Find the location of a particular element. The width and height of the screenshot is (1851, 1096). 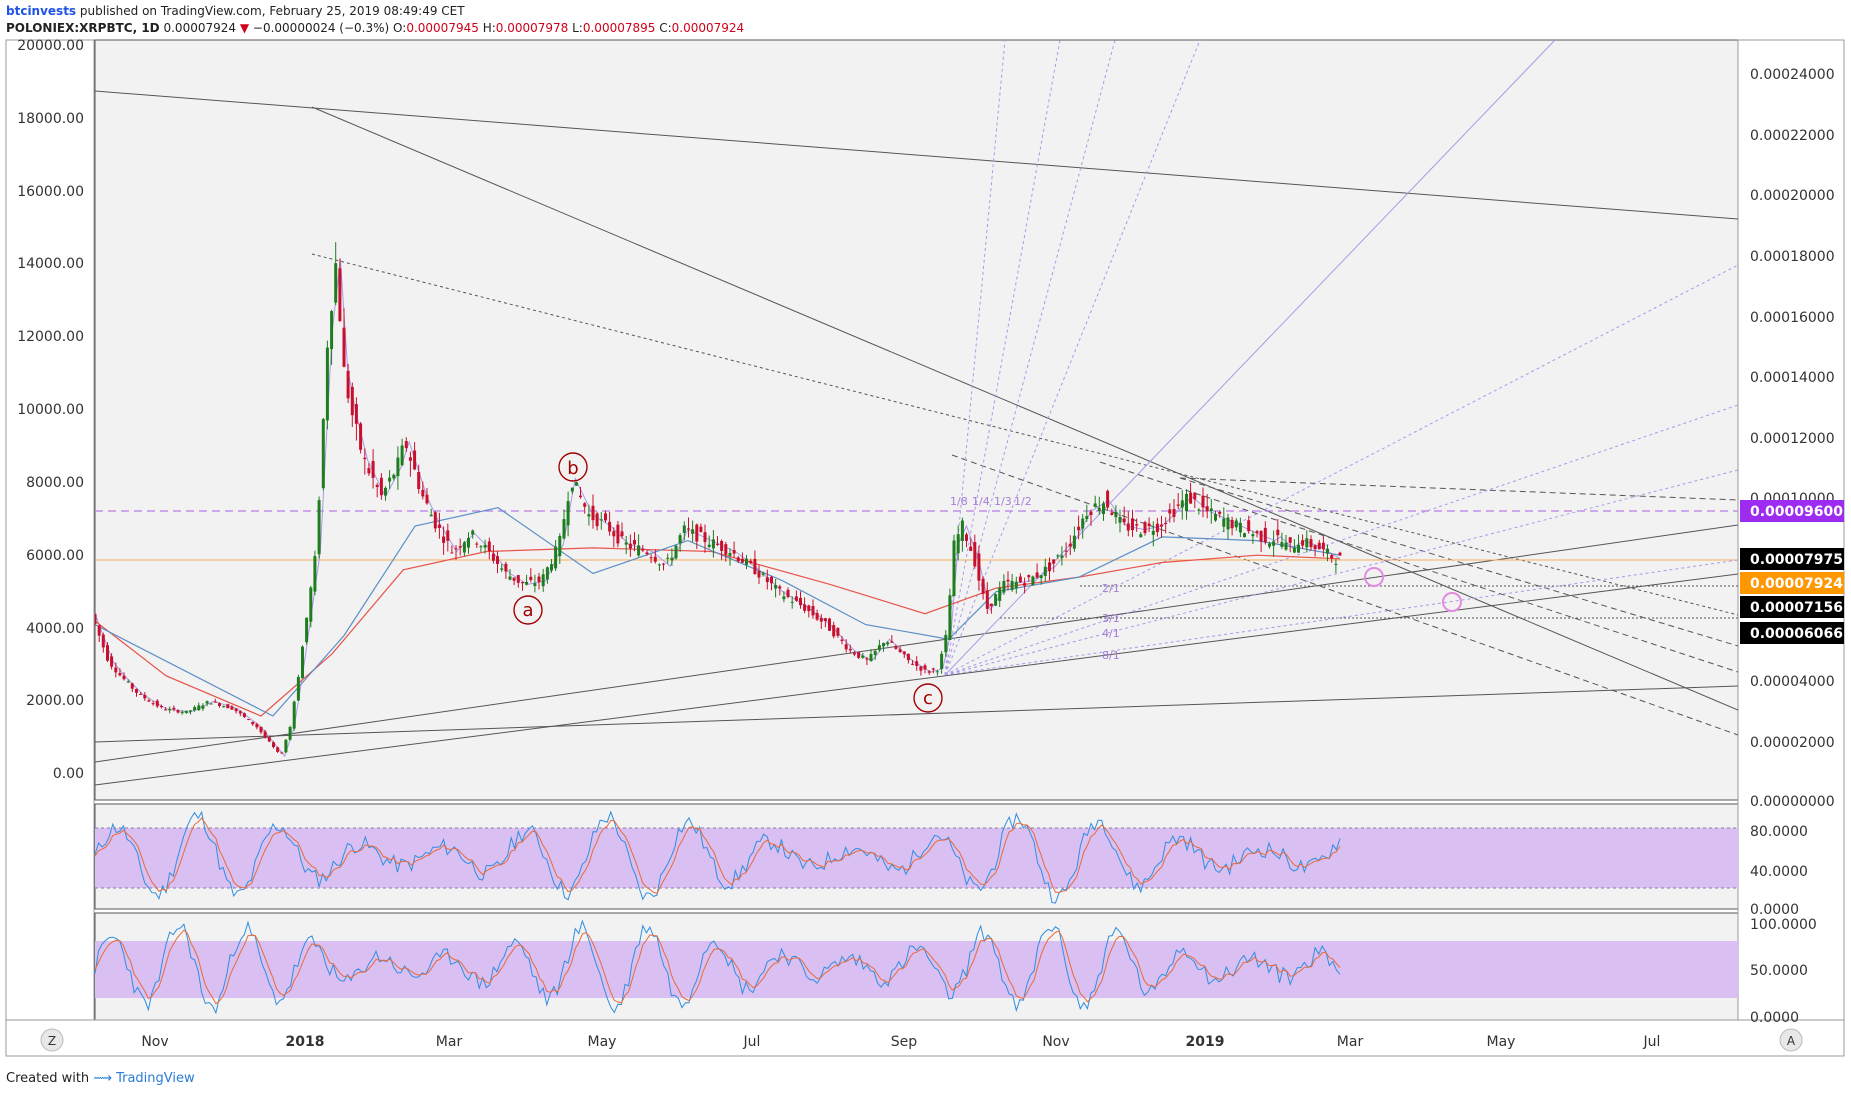

tradingview-brand: TradingView is located at coordinates (155, 1078).